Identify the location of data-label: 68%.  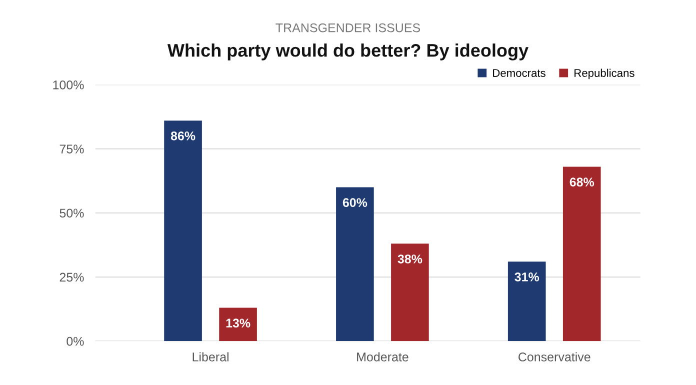
(582, 182).